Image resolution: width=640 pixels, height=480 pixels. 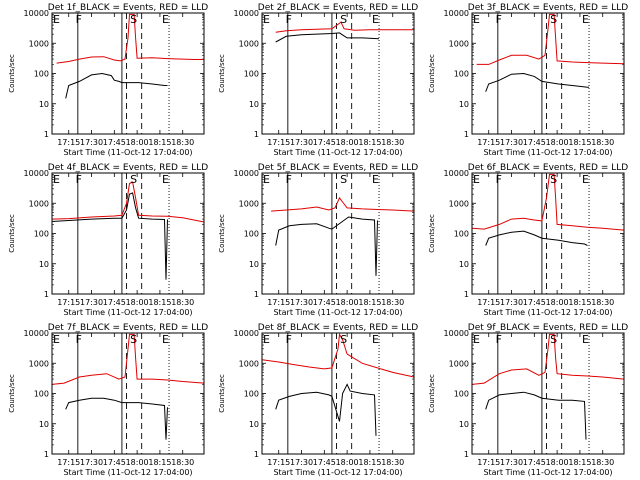 What do you see at coordinates (128, 328) in the screenshot?
I see `panel-title: Det 7f_BLACK = Events, RED = LLD` at bounding box center [128, 328].